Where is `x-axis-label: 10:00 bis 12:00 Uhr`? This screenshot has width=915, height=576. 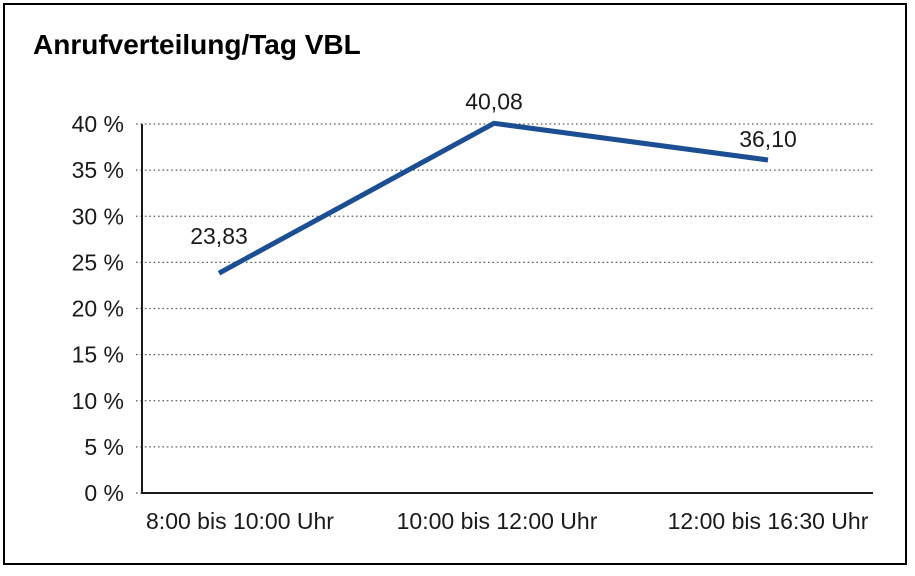 x-axis-label: 10:00 bis 12:00 Uhr is located at coordinates (497, 521).